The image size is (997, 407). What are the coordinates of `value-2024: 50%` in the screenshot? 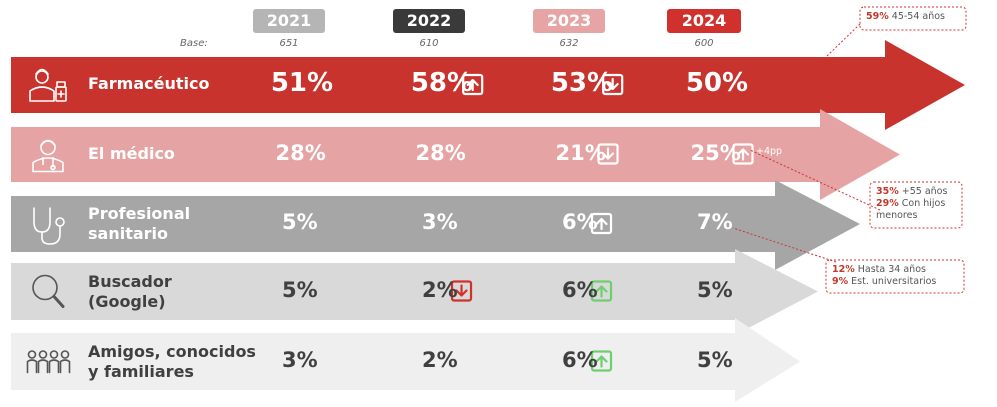 It's located at (717, 83).